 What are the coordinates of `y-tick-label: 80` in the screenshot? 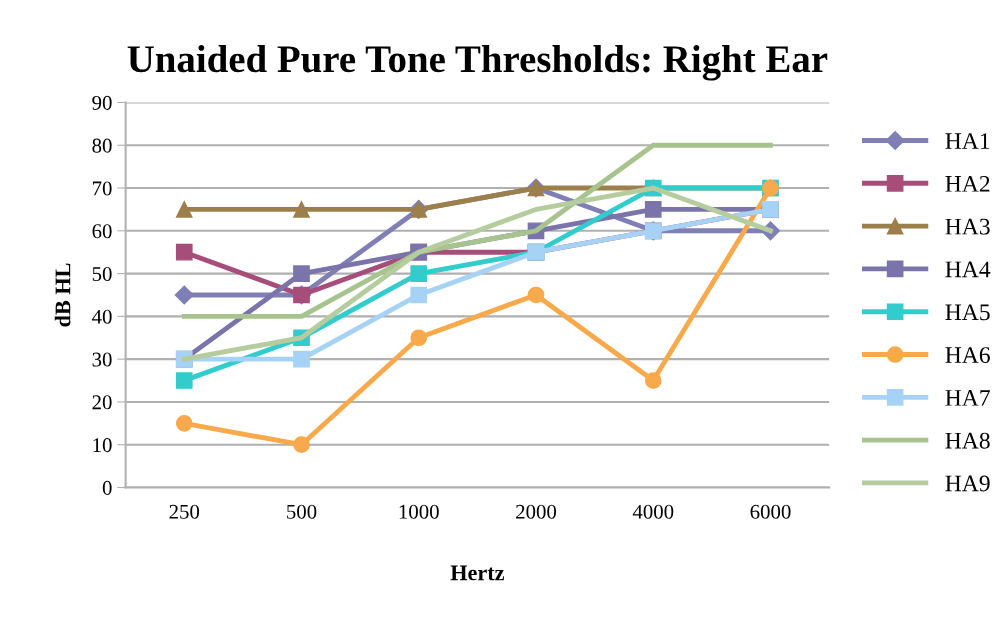 It's located at (102, 145).